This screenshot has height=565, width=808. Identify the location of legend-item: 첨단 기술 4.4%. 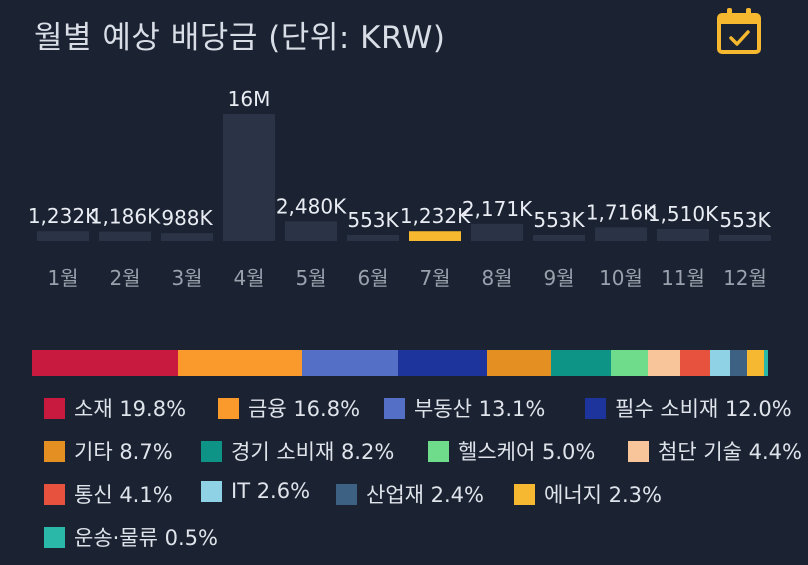
(715, 451).